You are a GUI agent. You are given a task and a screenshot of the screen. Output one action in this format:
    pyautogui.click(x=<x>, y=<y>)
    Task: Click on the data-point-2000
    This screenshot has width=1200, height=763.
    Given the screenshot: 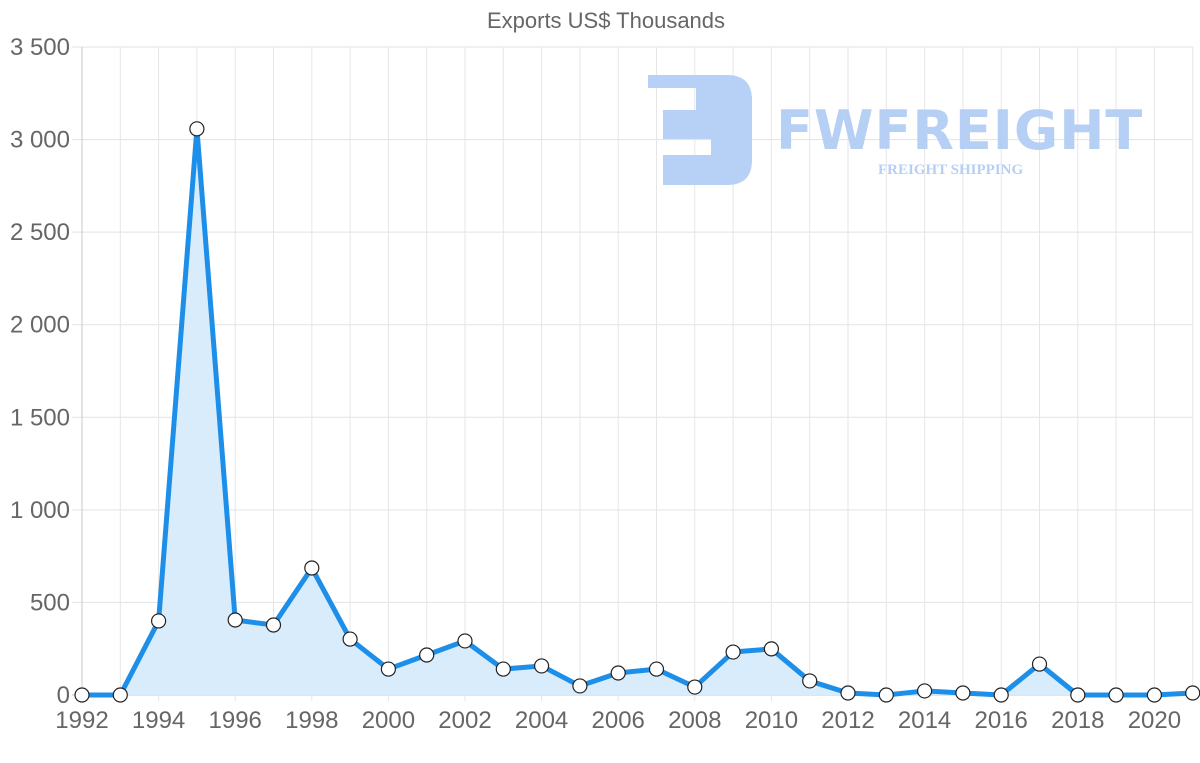 What is the action you would take?
    pyautogui.click(x=388, y=669)
    